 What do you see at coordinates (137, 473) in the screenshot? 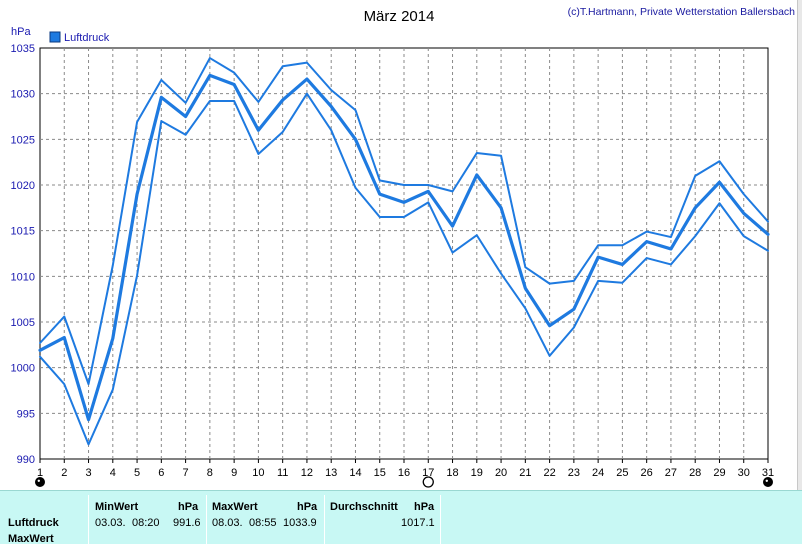
I see `x-tick-label: 5` at bounding box center [137, 473].